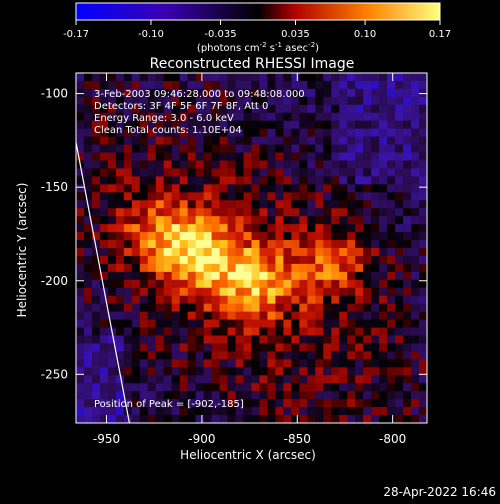 This screenshot has height=504, width=500. Describe the element at coordinates (297, 439) in the screenshot. I see `x-tick-label: -850` at that location.